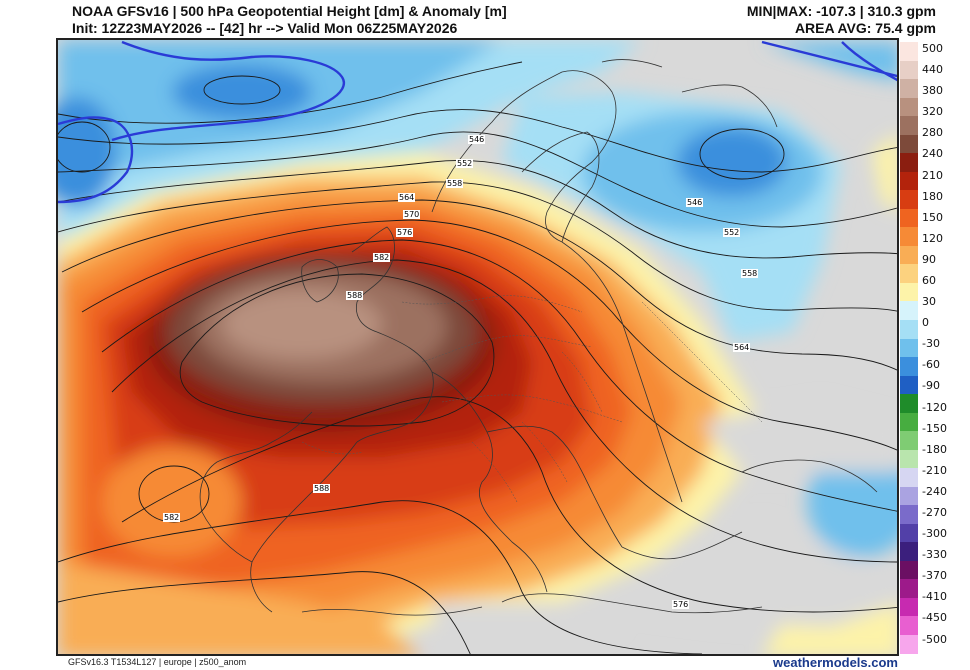  Describe the element at coordinates (934, 491) in the screenshot. I see `colorbar-label: -240` at that location.